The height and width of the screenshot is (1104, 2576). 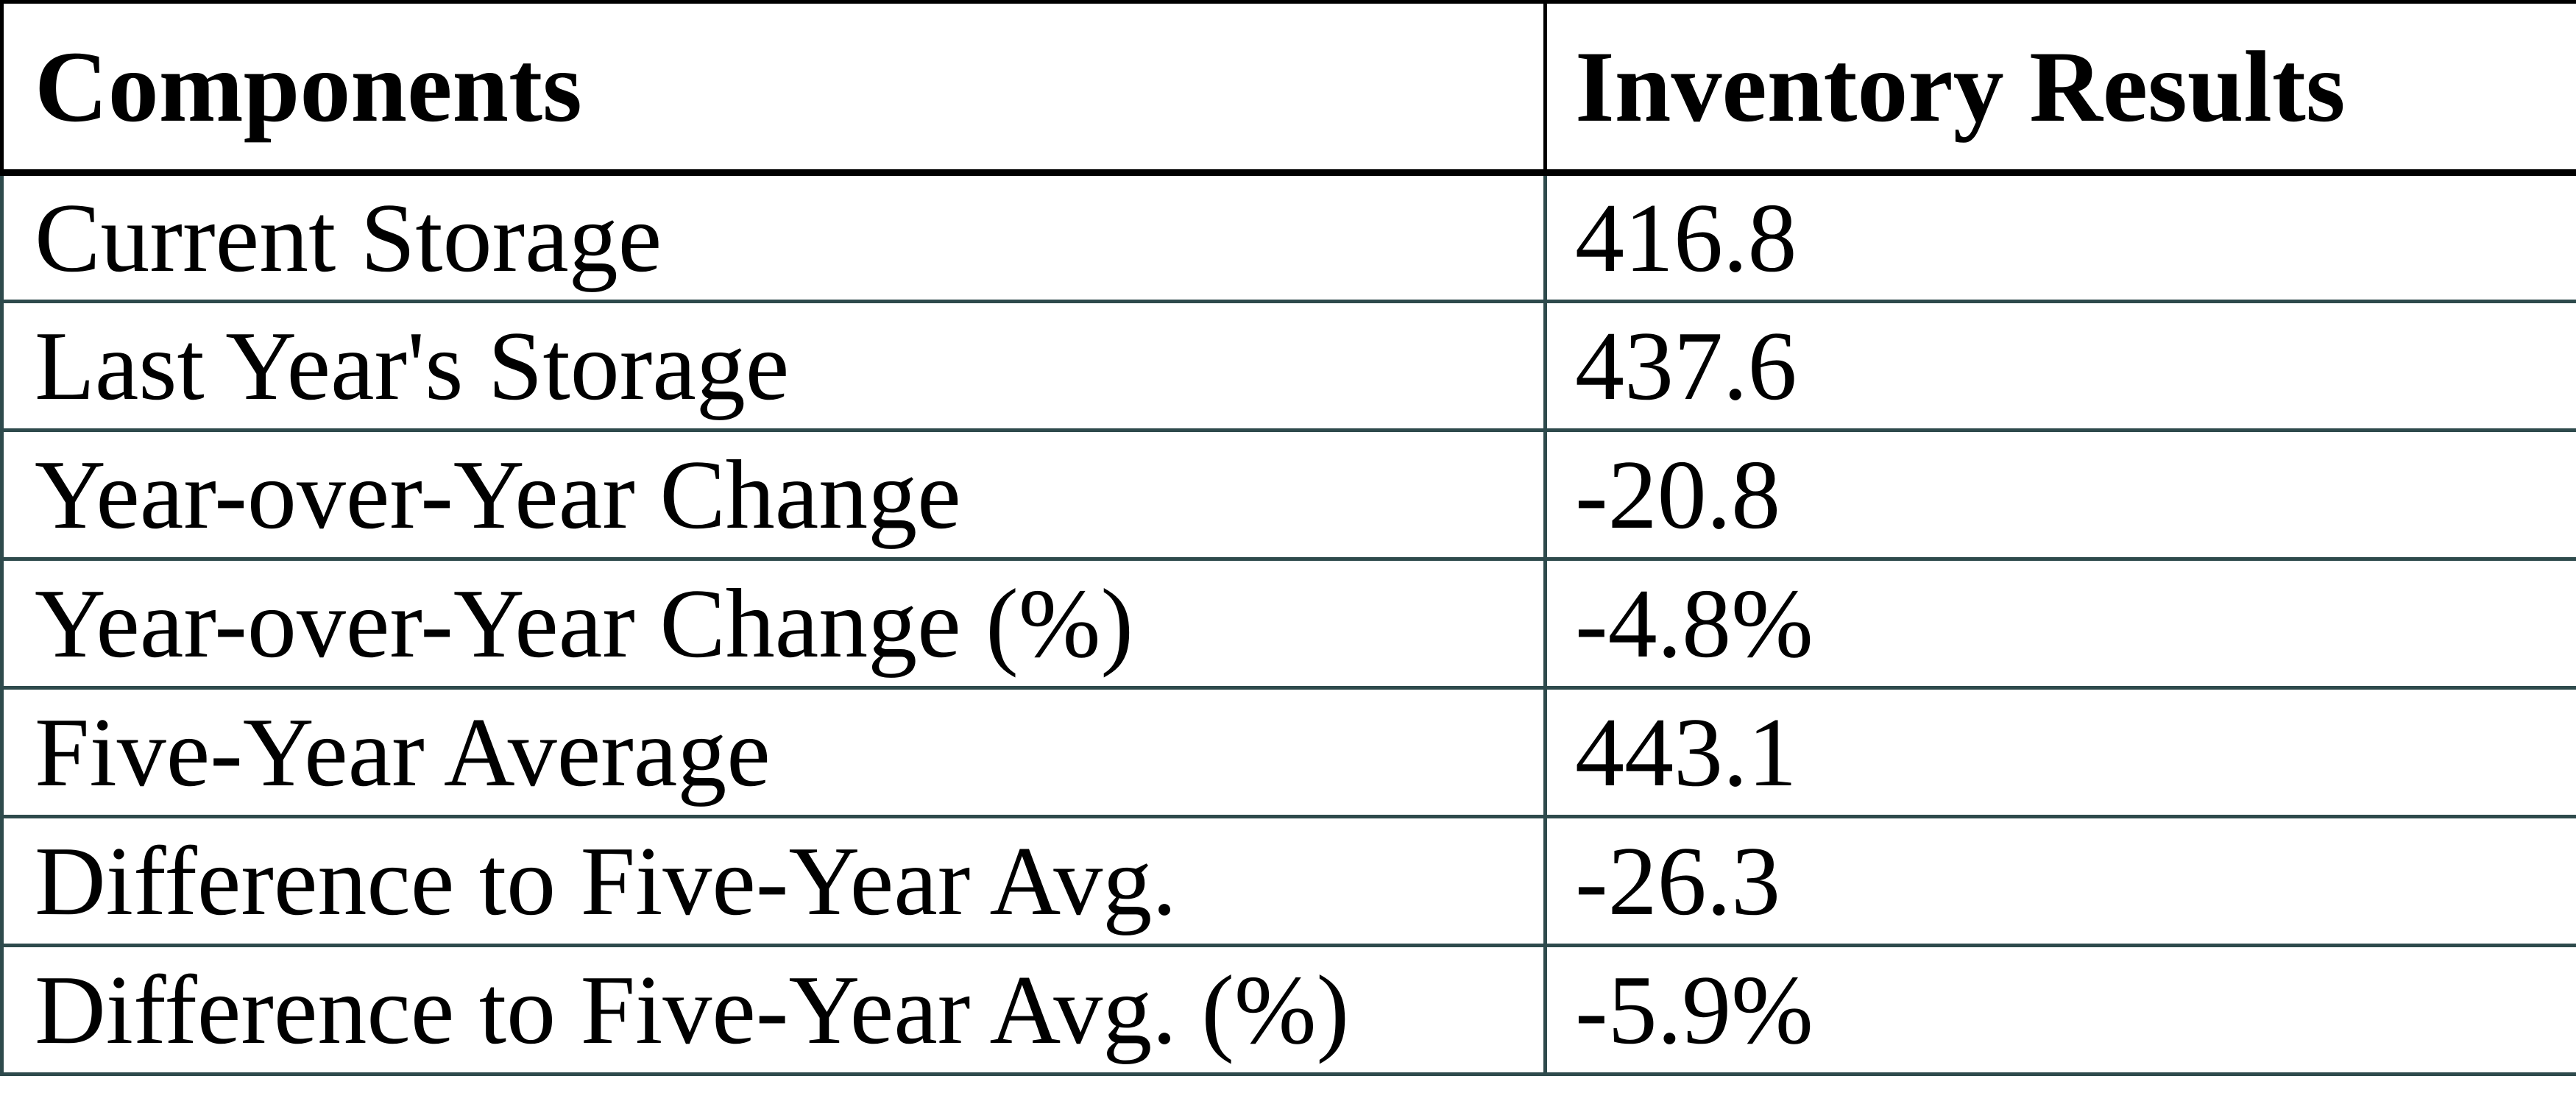 What do you see at coordinates (773, 237) in the screenshot?
I see `component-label-cell: Current Storage` at bounding box center [773, 237].